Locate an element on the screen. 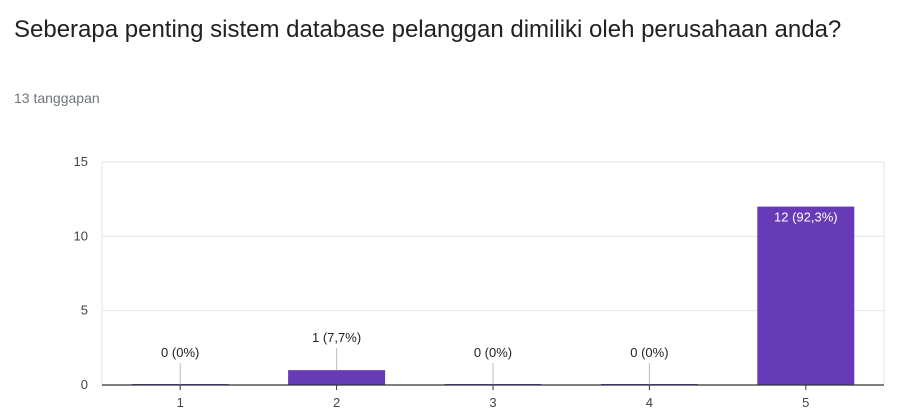 This screenshot has height=417, width=901. x-tick-label: 4 is located at coordinates (649, 402).